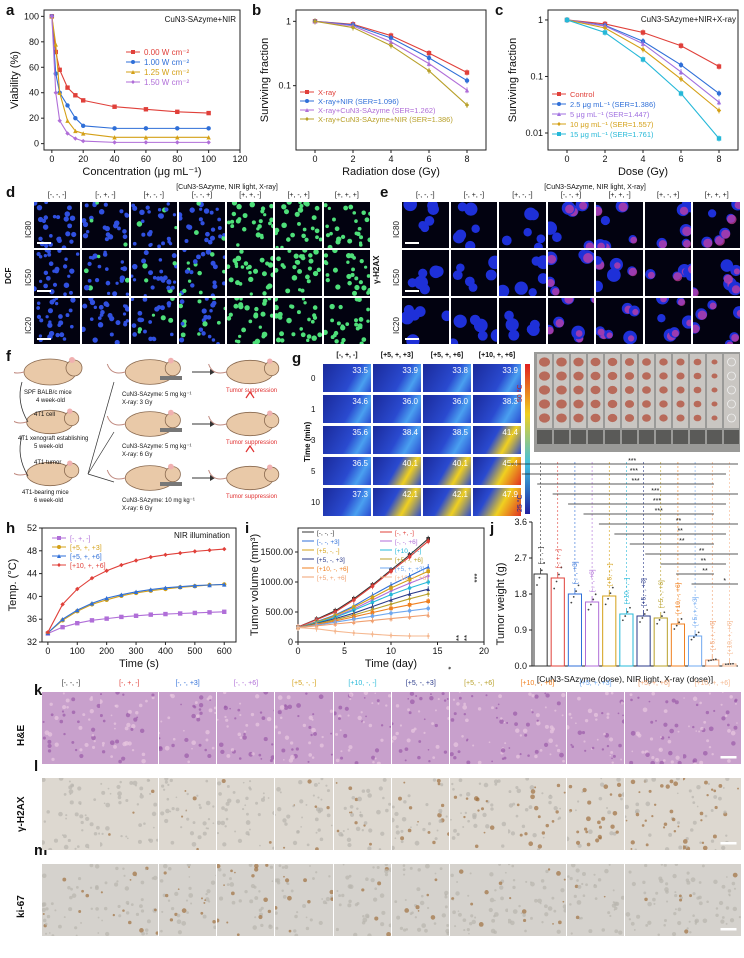 Image resolution: width=744 pixels, height=958 pixels. I want to click on histology-tile, so click(479, 900).